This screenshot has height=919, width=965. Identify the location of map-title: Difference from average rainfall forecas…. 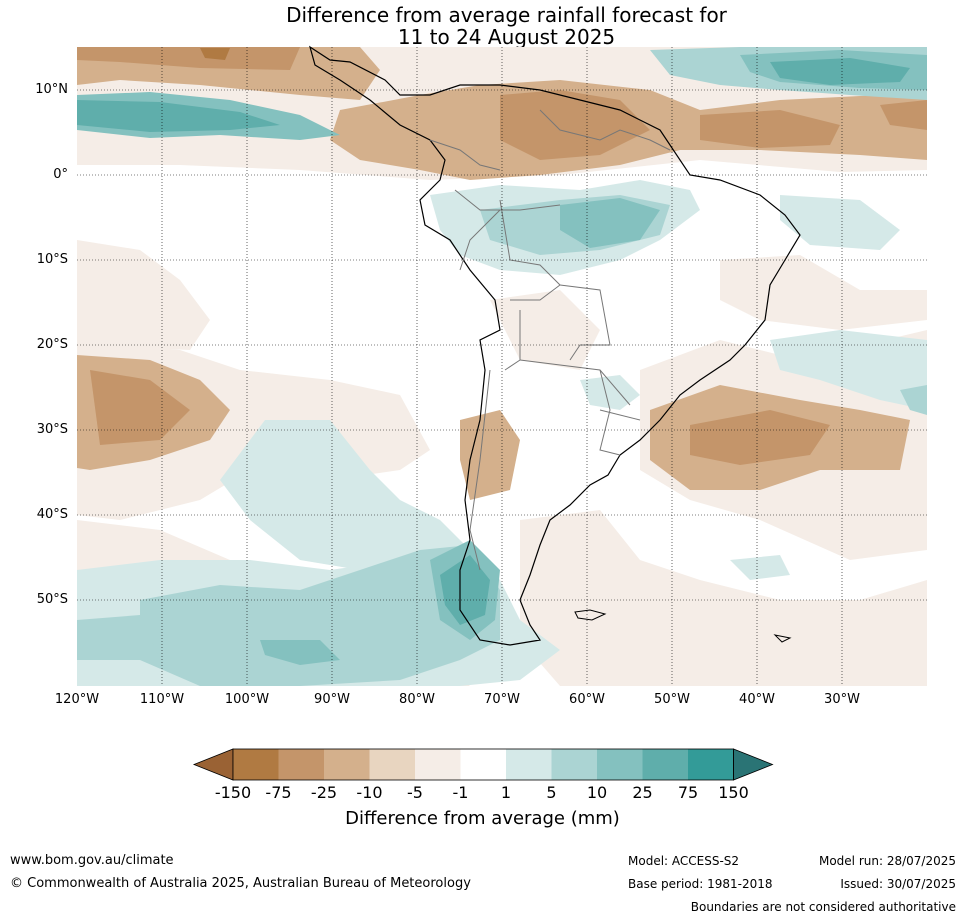
(482, 26).